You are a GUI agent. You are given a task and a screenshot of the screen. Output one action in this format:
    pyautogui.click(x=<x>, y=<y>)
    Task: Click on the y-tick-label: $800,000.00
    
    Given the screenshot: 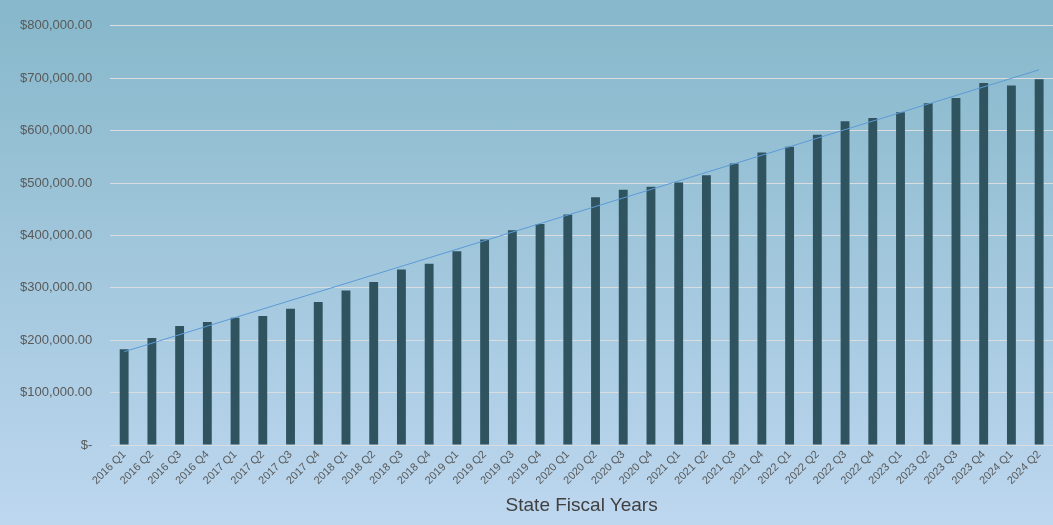 What is the action you would take?
    pyautogui.click(x=56, y=25)
    